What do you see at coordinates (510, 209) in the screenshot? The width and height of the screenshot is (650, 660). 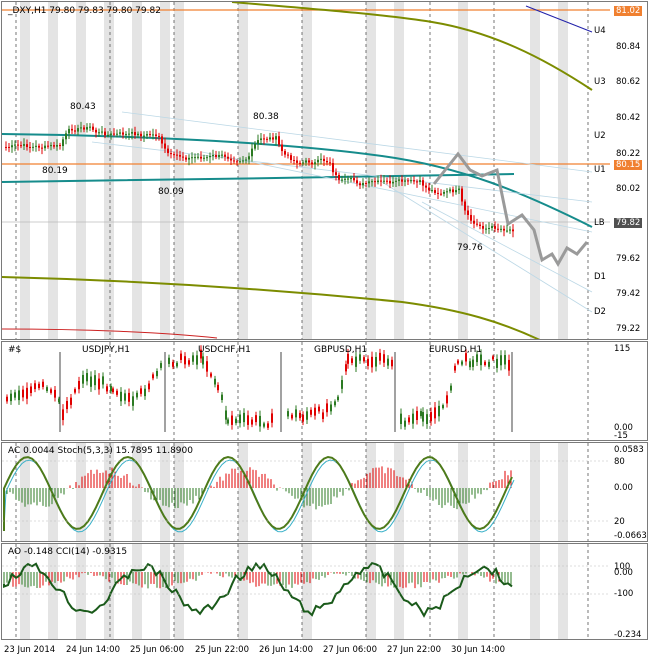 I see `projection-line` at bounding box center [510, 209].